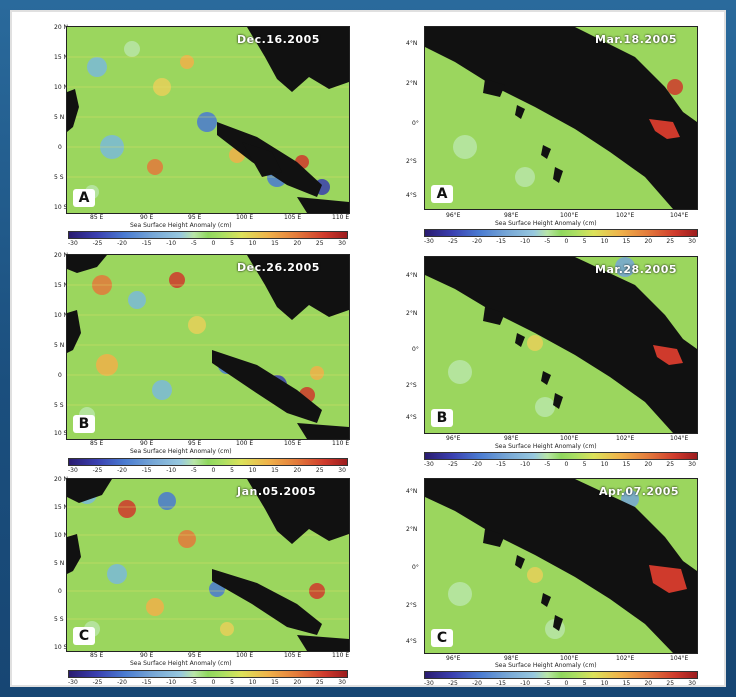 This screenshot has width=736, height=697. What do you see at coordinates (278, 267) in the screenshot?
I see `date-label: Dec.26.2005` at bounding box center [278, 267].